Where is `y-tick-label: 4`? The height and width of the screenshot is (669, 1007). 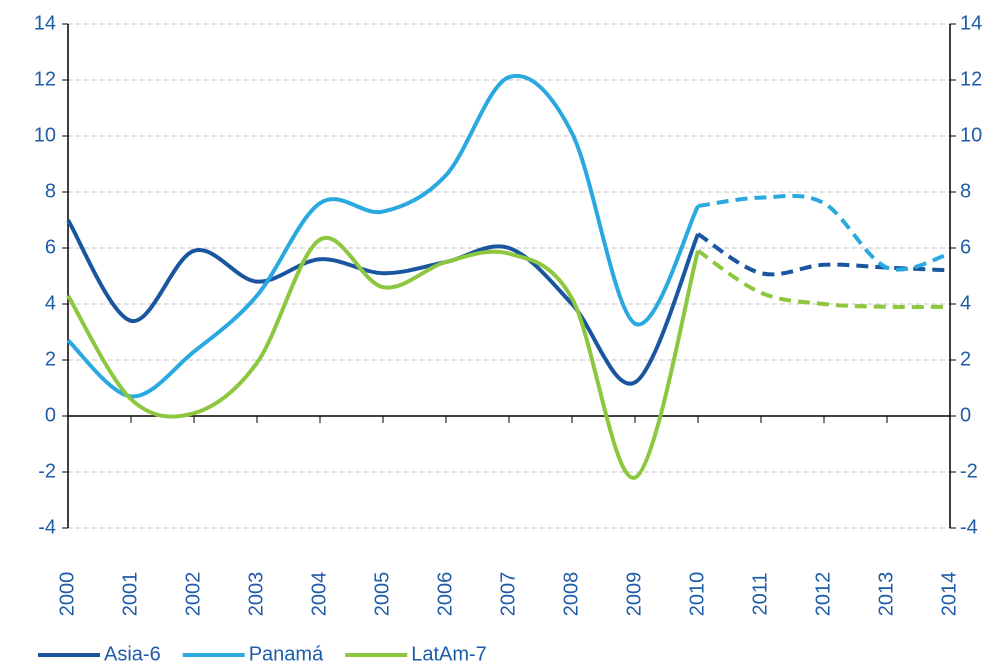
y-tick-label: 4 is located at coordinates (50, 303).